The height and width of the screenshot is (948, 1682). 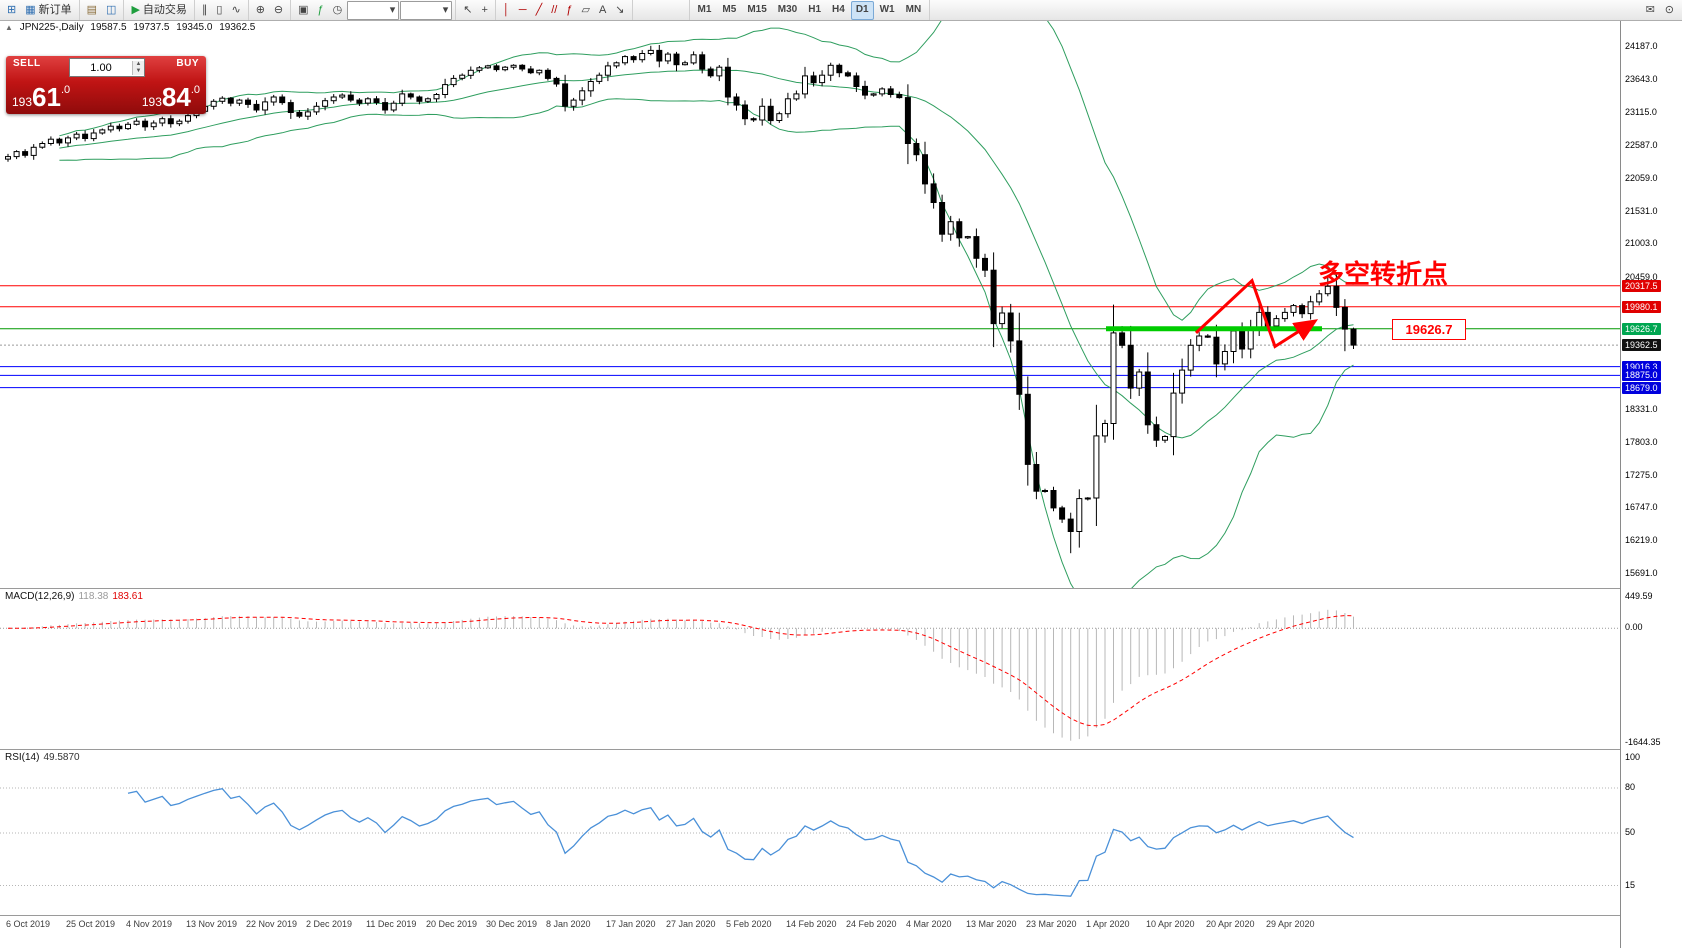 I want to click on date-axis-label: 22 Nov 2019, so click(x=272, y=924).